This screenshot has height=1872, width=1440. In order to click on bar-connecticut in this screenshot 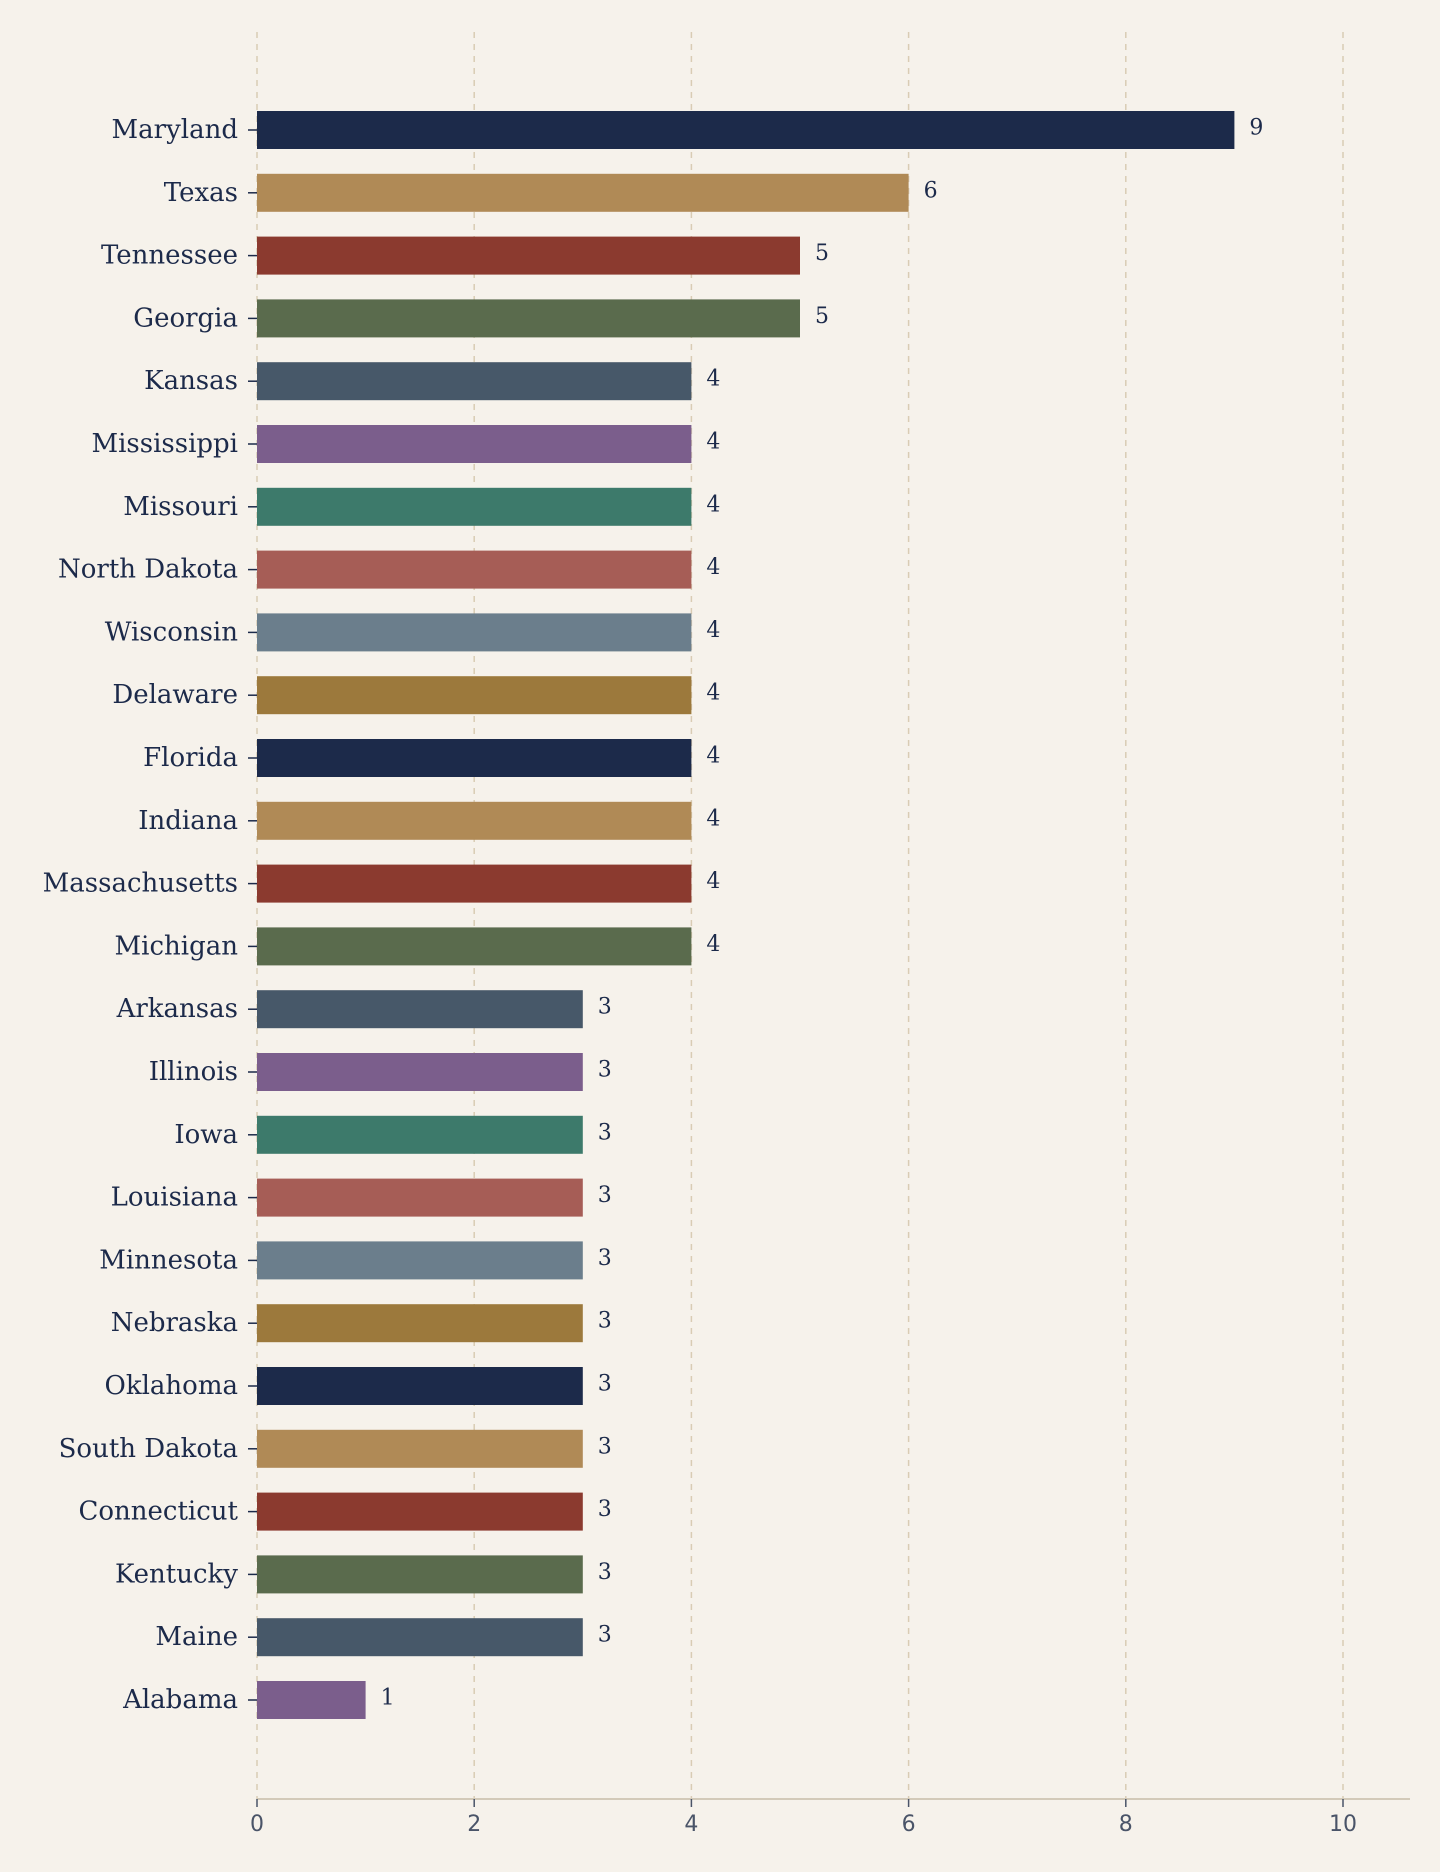, I will do `click(420, 1511)`.